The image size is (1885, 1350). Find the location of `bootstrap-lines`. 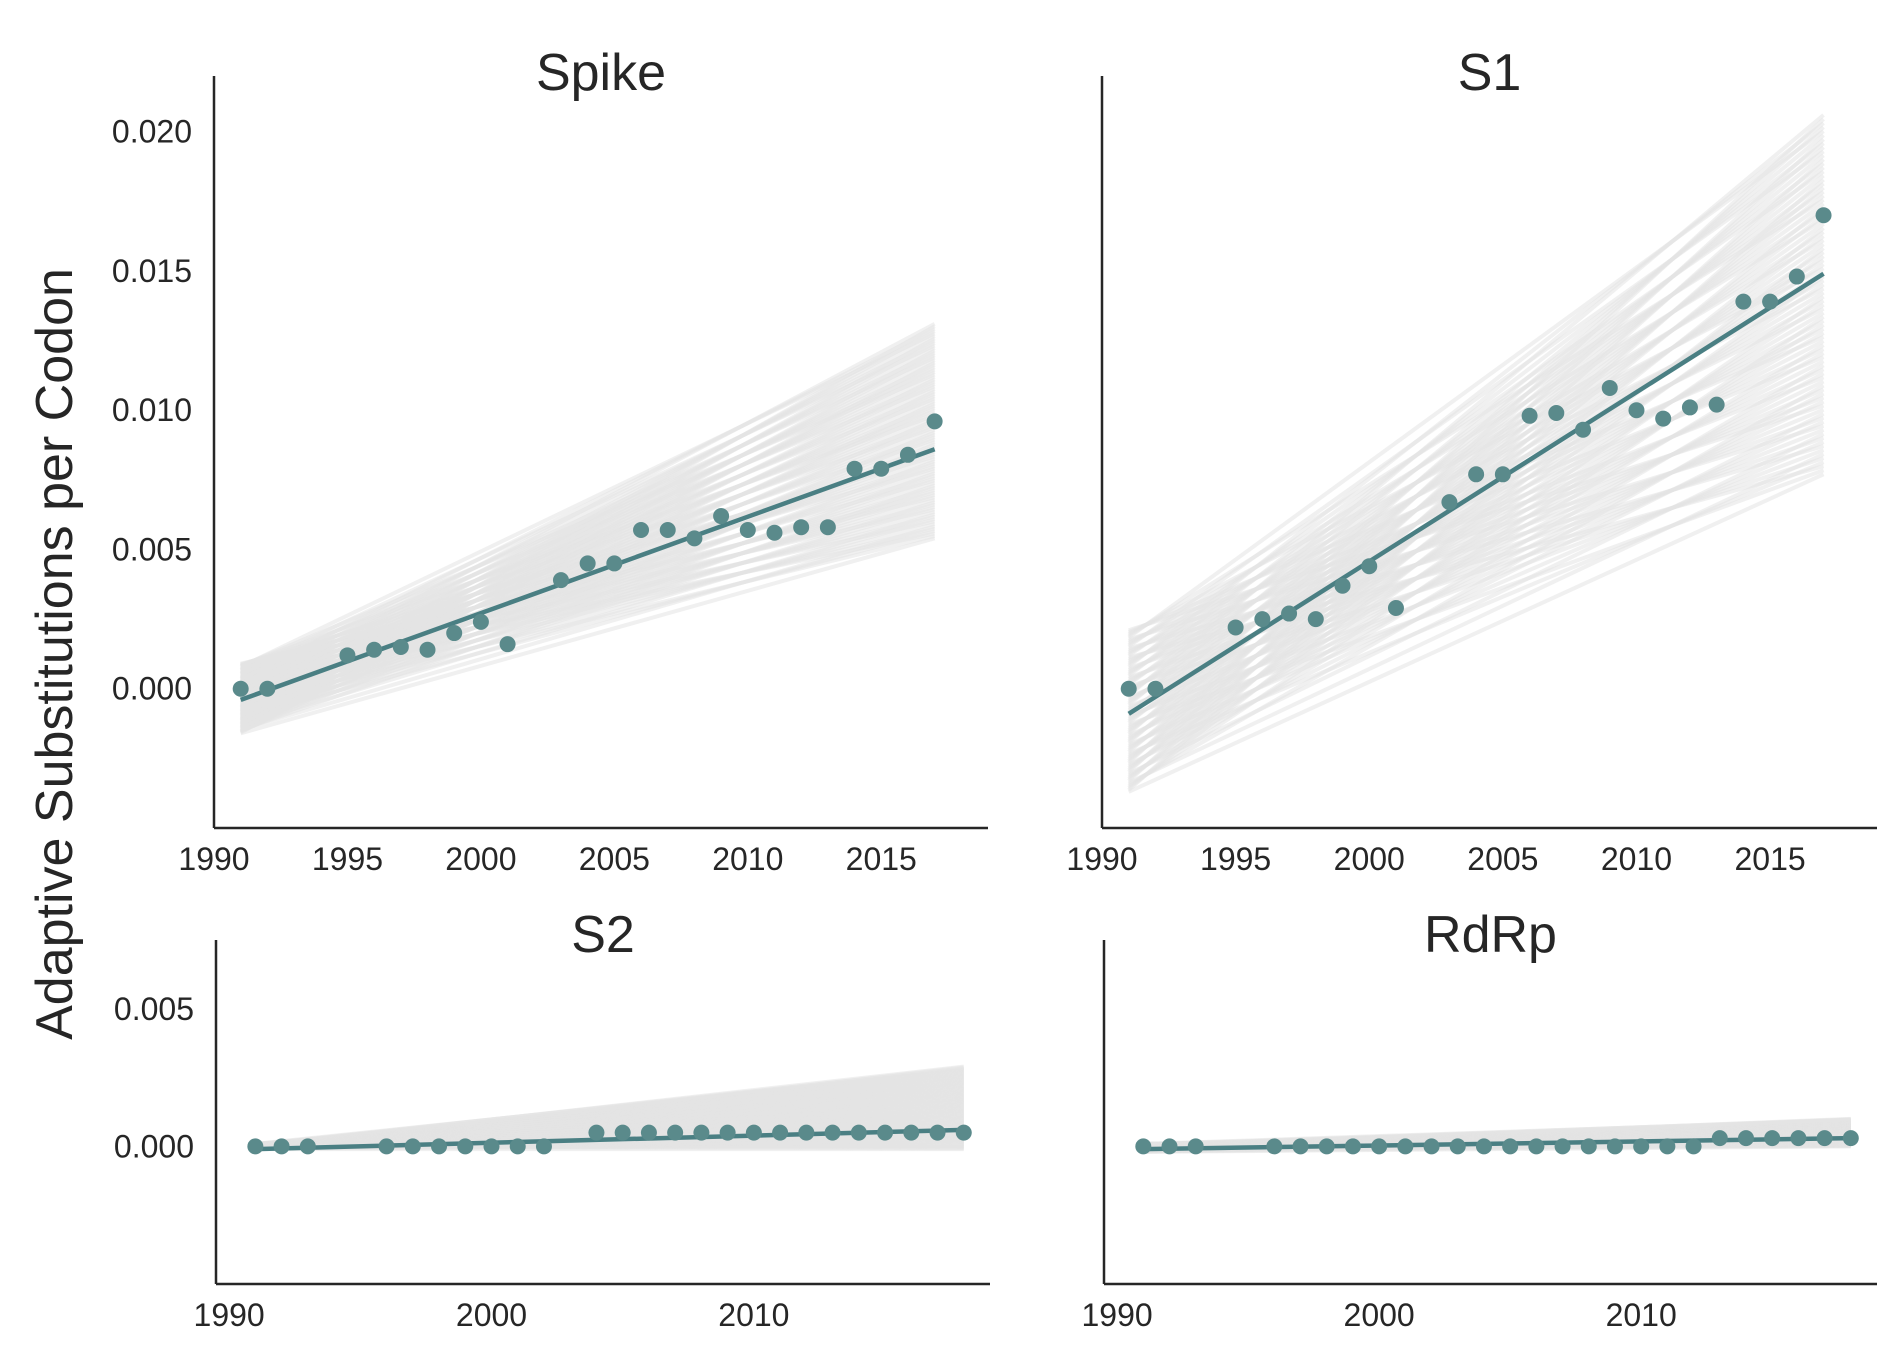

bootstrap-lines is located at coordinates (609, 1108).